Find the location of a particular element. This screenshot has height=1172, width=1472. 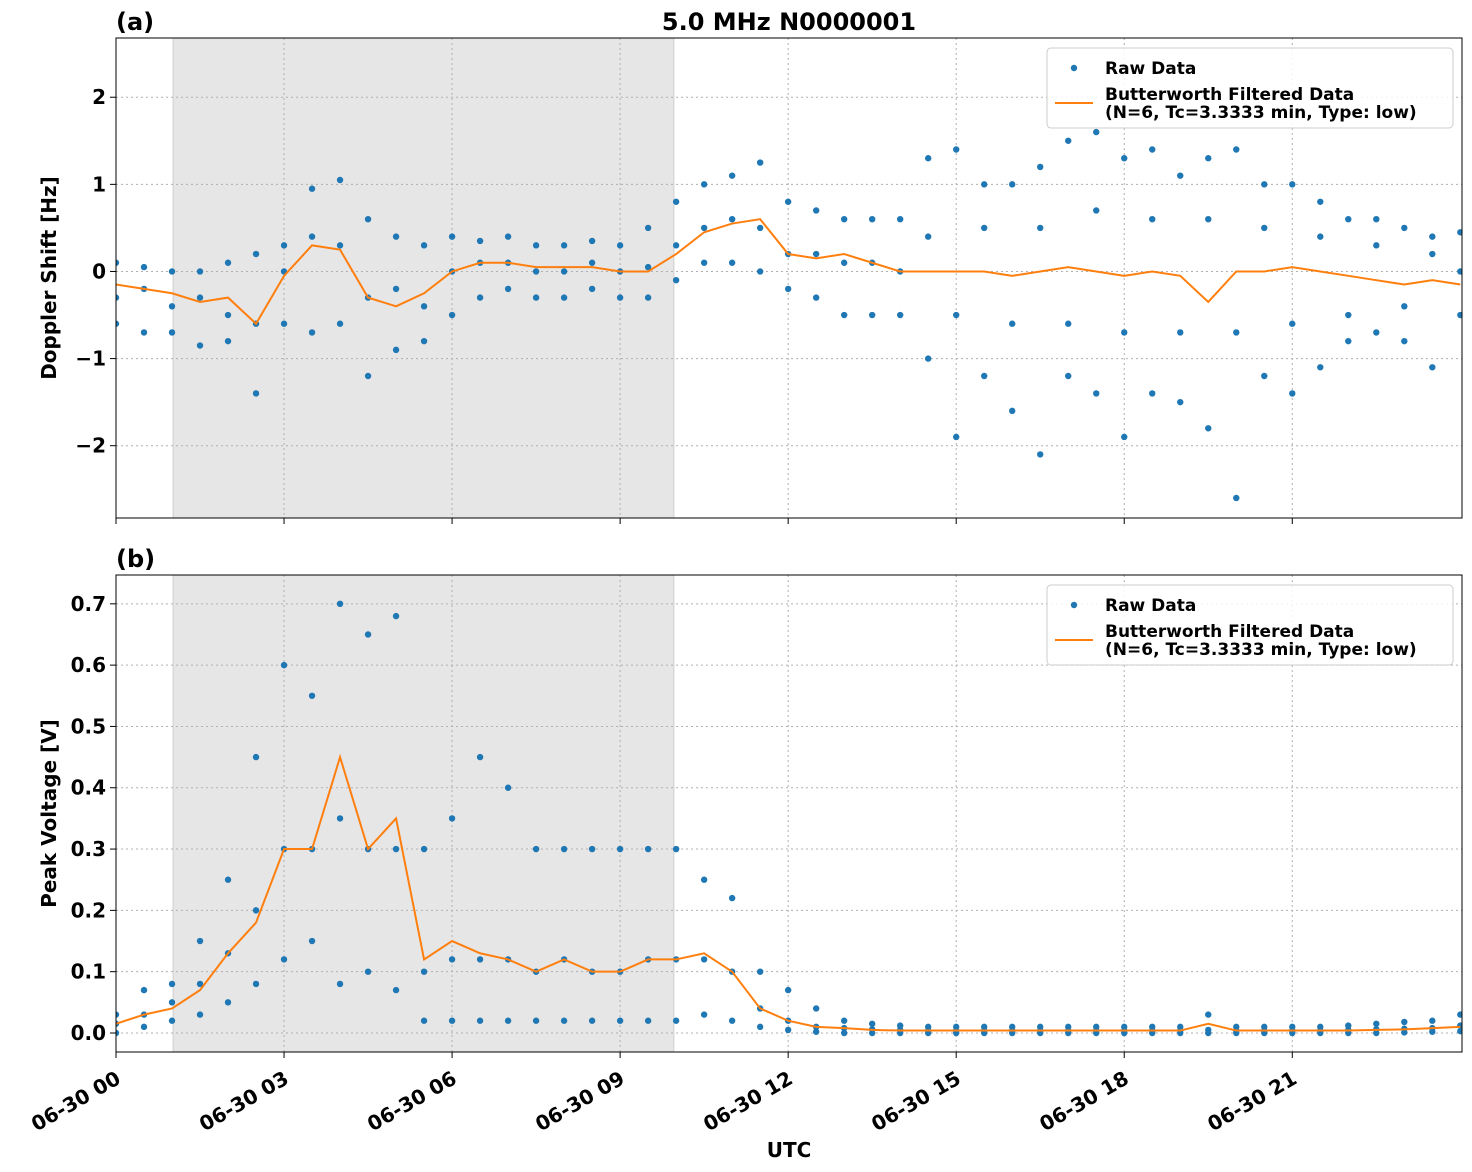

y-tick-label: 1 is located at coordinates (99, 184).